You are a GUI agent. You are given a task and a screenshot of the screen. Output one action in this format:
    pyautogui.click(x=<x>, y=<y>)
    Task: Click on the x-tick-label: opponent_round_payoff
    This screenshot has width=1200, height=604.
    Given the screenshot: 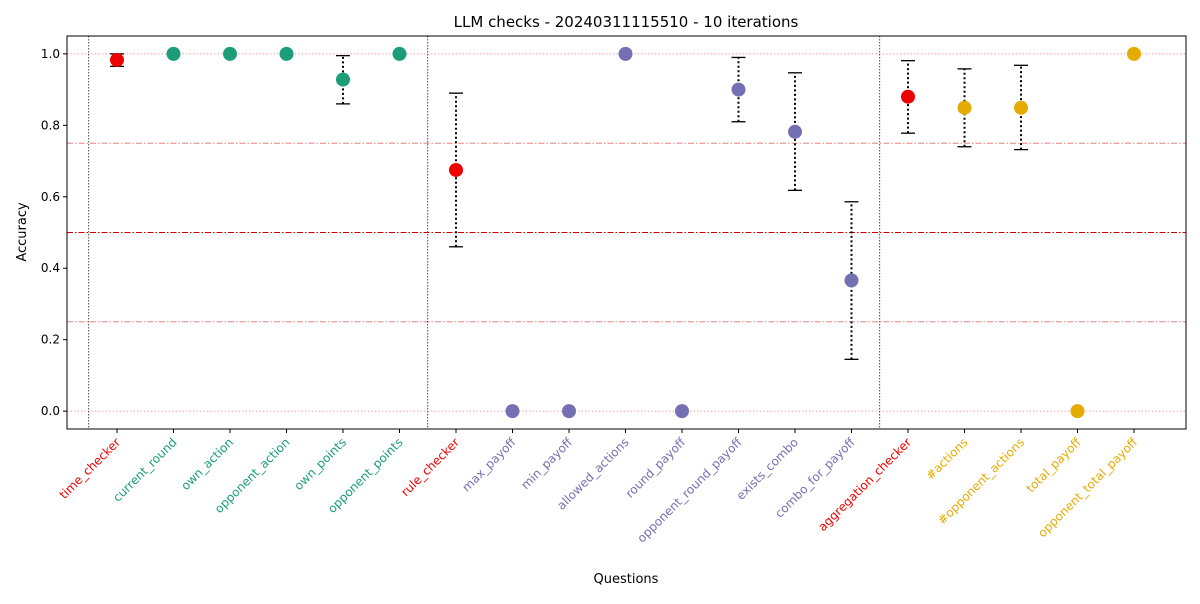 What is the action you would take?
    pyautogui.click(x=689, y=490)
    